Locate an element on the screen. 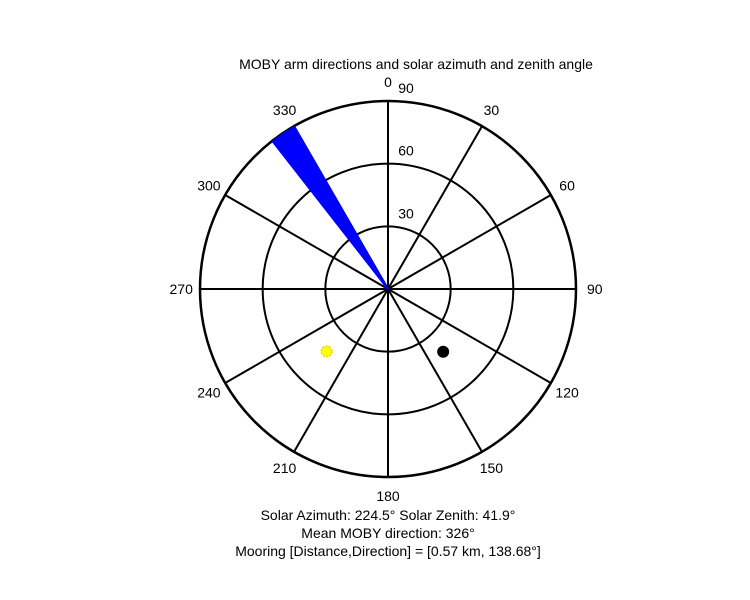 This screenshot has height=600, width=750. angle-tick-label-120: 120 is located at coordinates (567, 392).